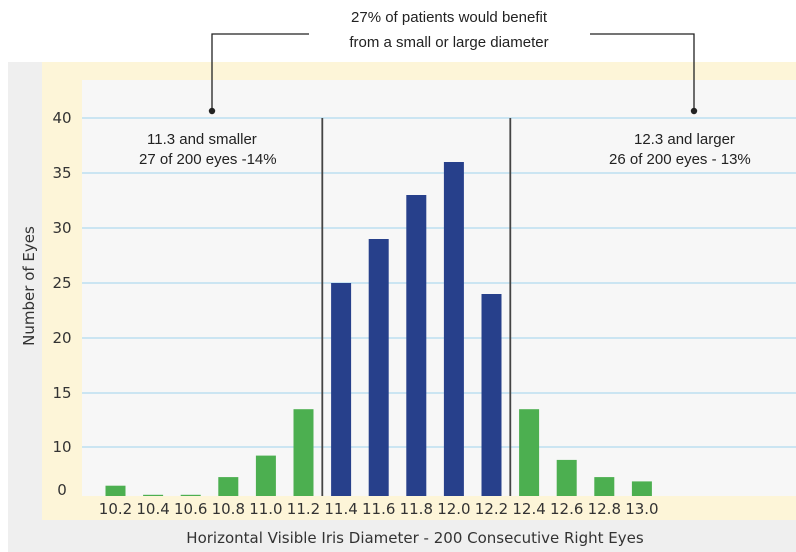  I want to click on annotation-small-line2: 27 of 200 eyes -14%, so click(208, 159).